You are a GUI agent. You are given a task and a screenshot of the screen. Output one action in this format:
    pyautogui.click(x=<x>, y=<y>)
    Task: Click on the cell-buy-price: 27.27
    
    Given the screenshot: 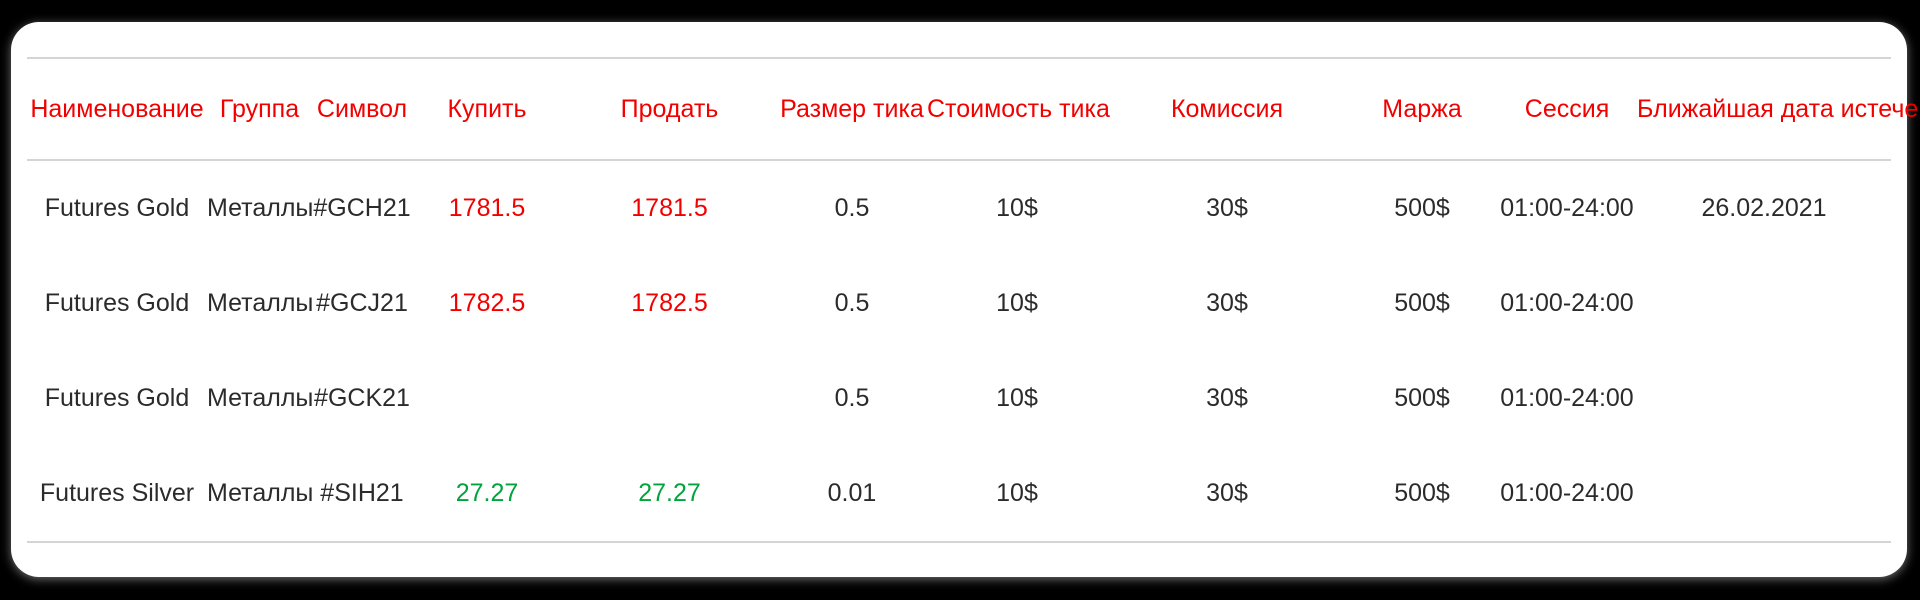 What is the action you would take?
    pyautogui.click(x=487, y=494)
    